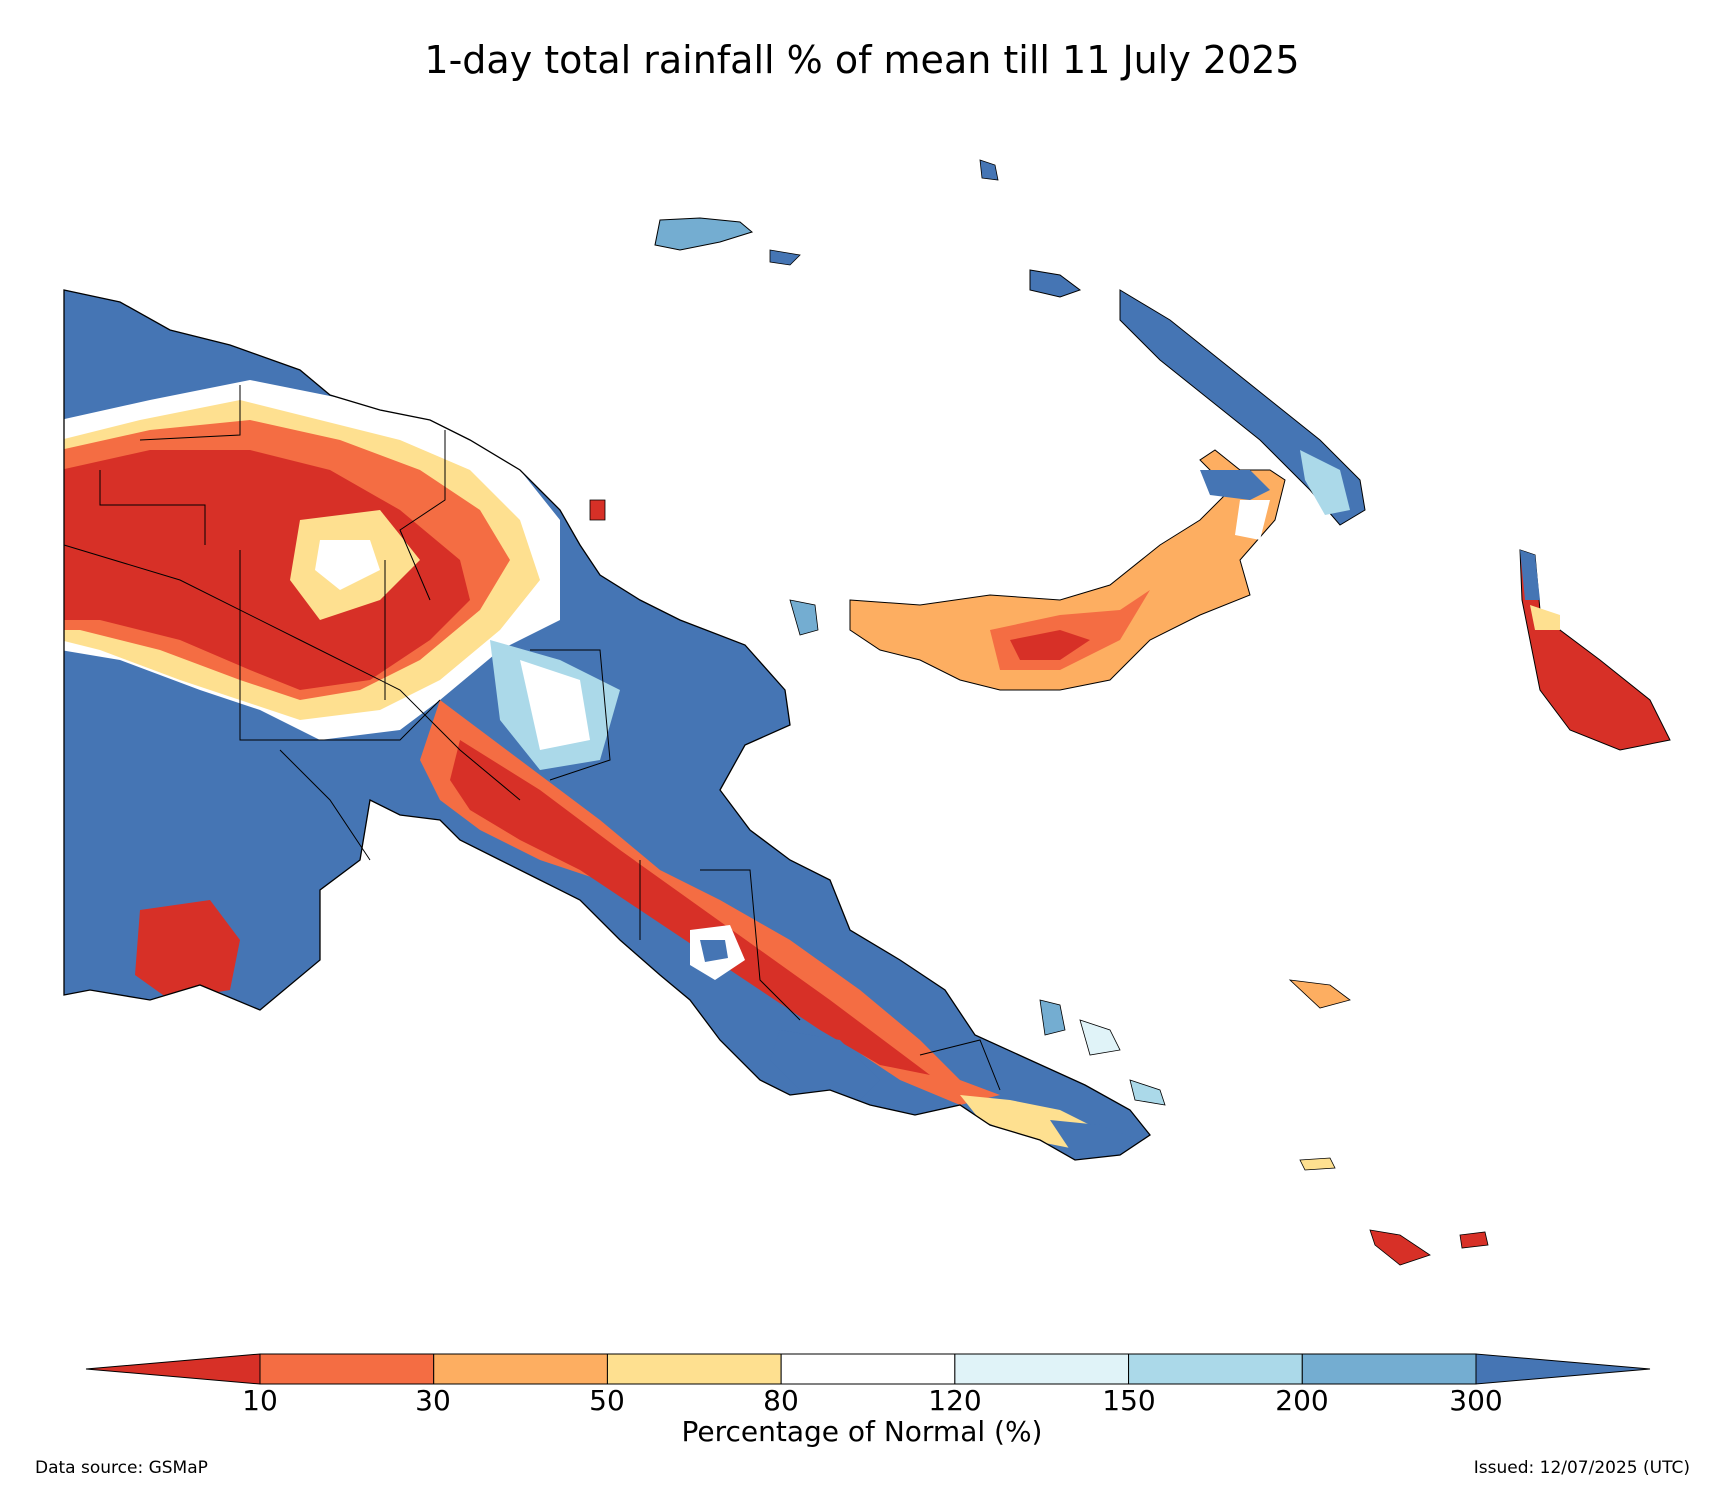  I want to click on issued-date-note: Issued: 12/07/2025 (UTC), so click(1581, 1468).